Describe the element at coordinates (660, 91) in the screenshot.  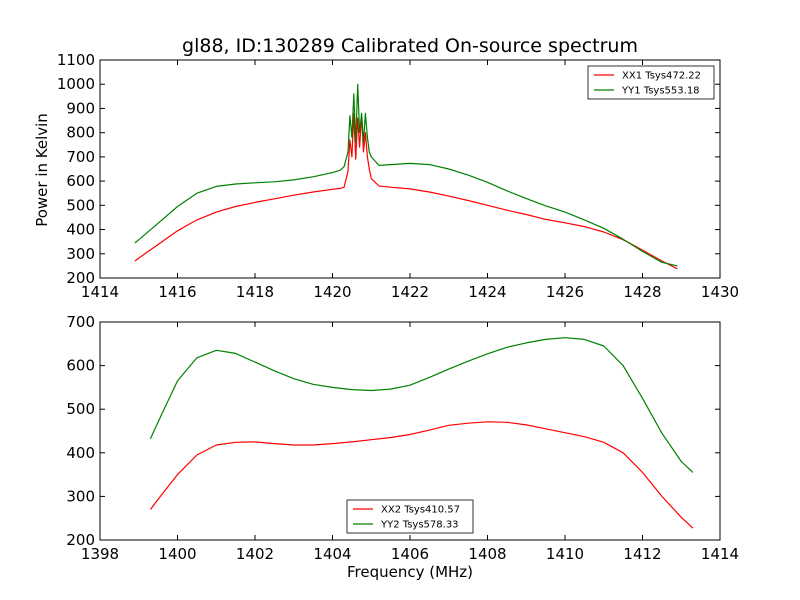
I see `legend-label-yy1: YY1 Tsys553.18` at that location.